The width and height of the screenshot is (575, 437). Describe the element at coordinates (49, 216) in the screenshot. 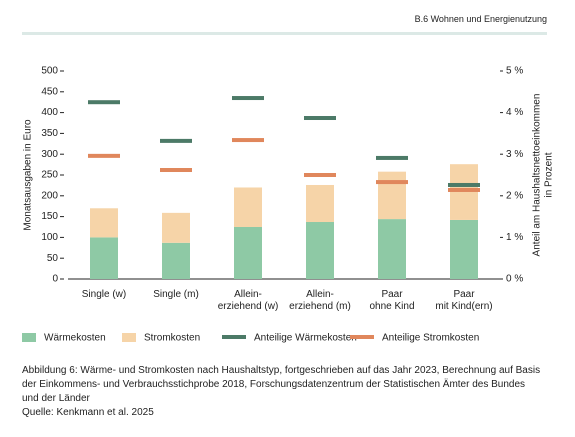

I see `y-tick-label: 150` at that location.